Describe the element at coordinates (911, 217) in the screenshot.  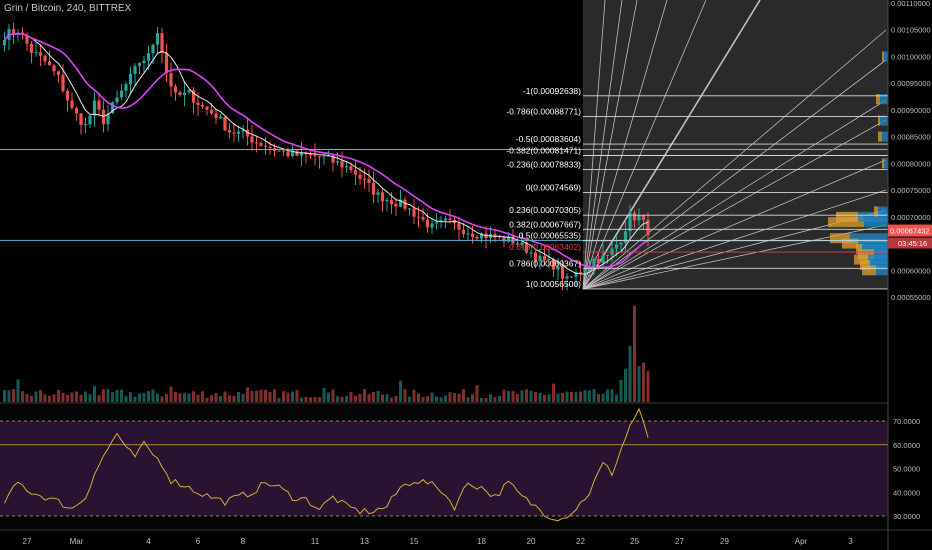
I see `price-tick-label: 0.00070000` at that location.